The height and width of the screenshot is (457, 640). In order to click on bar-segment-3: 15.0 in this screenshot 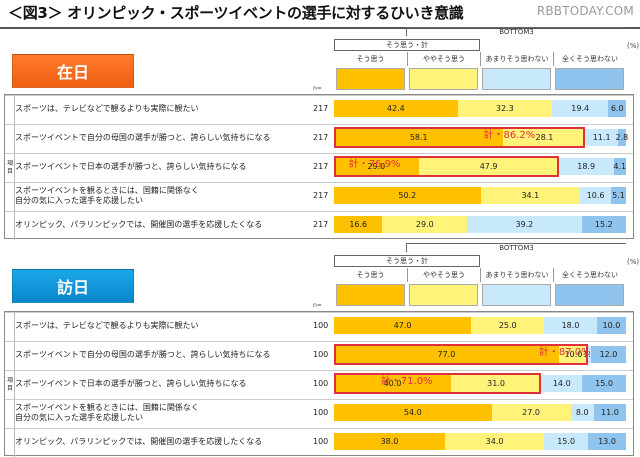, I will do `click(566, 441)`.